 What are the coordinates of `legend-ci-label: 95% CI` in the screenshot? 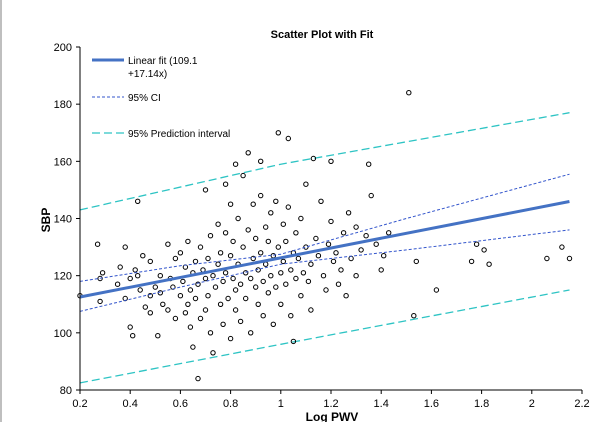 It's located at (144, 98).